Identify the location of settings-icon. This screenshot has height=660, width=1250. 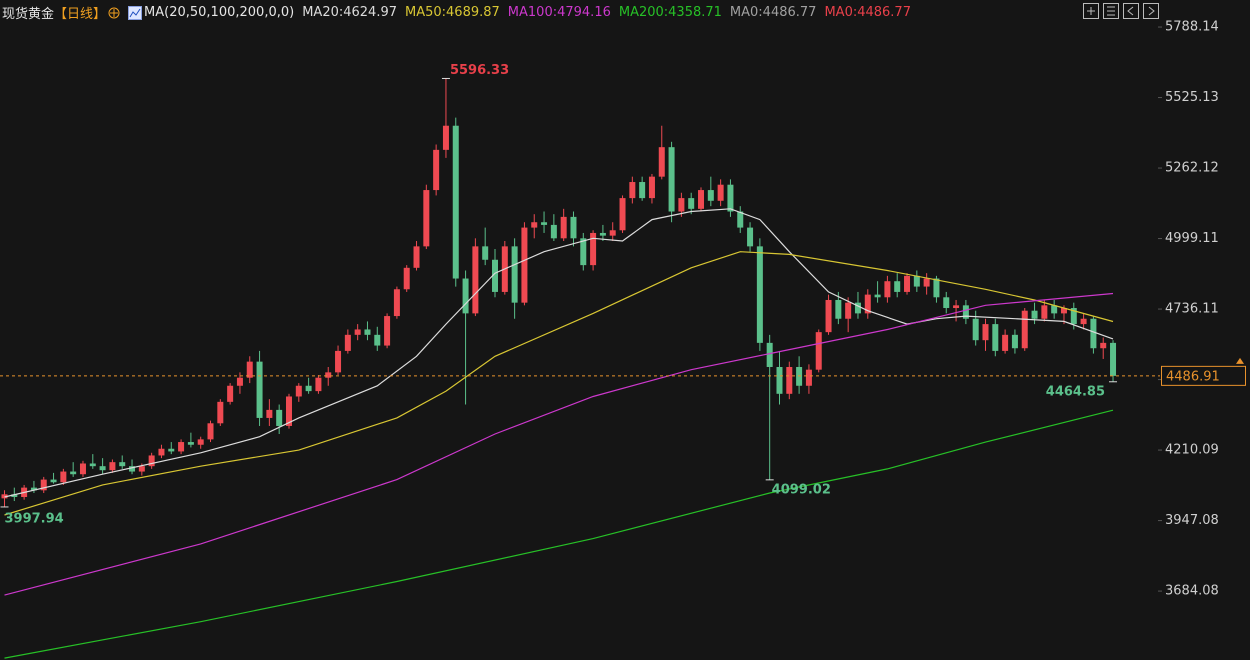
(114, 13).